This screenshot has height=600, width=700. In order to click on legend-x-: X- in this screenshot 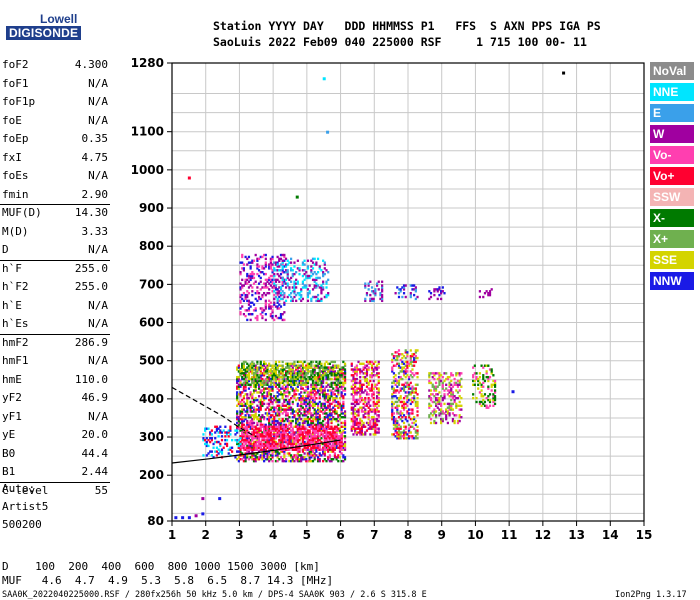, I will do `click(672, 218)`.